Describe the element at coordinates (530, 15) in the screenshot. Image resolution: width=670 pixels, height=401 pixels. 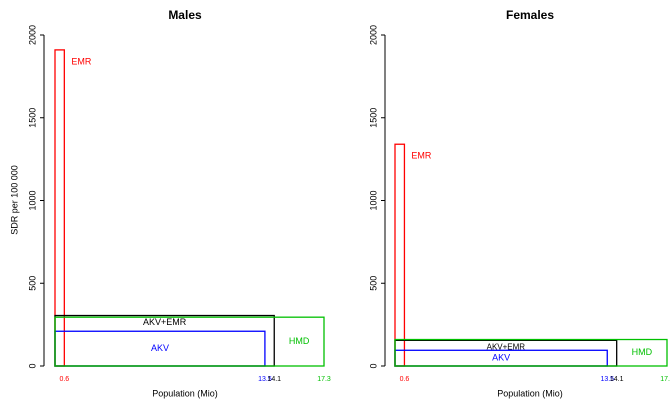
I see `chart-title: Females` at that location.